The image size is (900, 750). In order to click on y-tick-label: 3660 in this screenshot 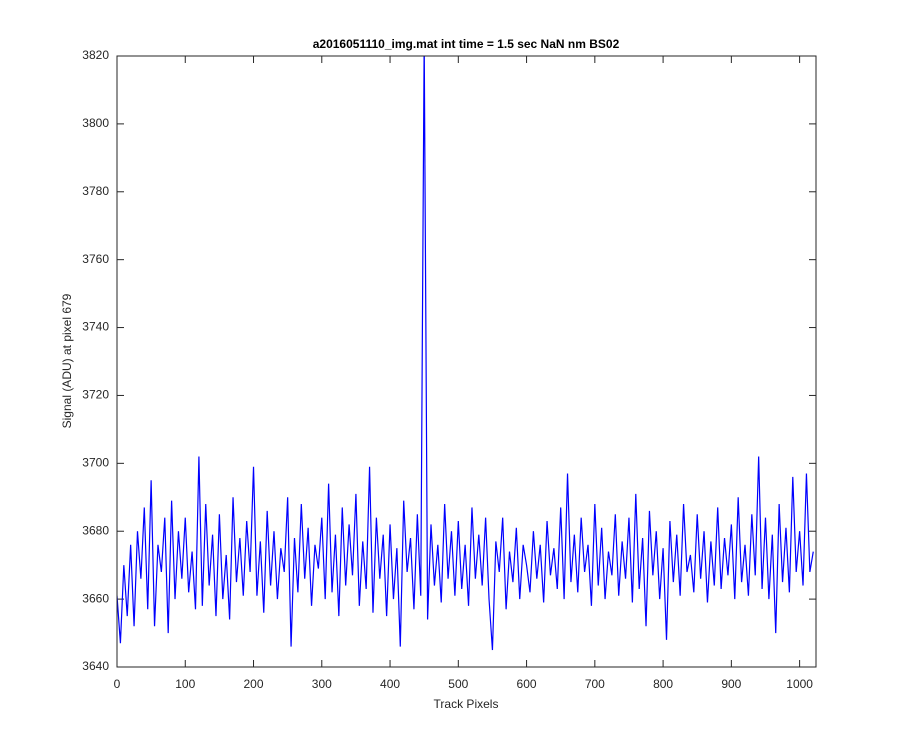, I will do `click(95, 598)`.